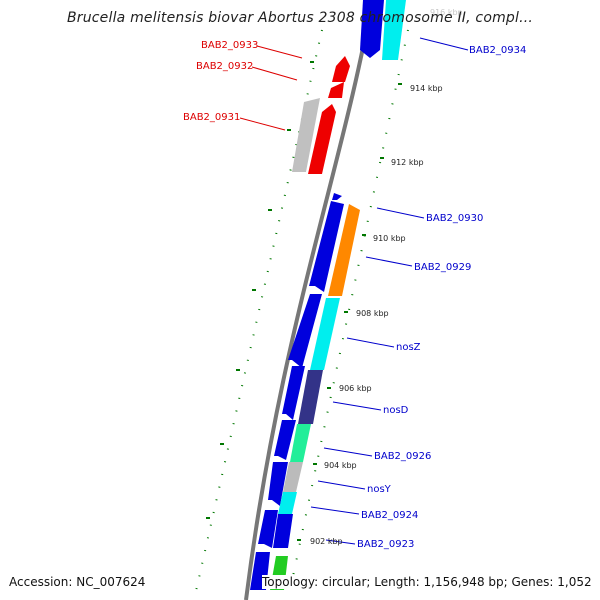  I want to click on gene-label: BAB2_0926, so click(402, 456).